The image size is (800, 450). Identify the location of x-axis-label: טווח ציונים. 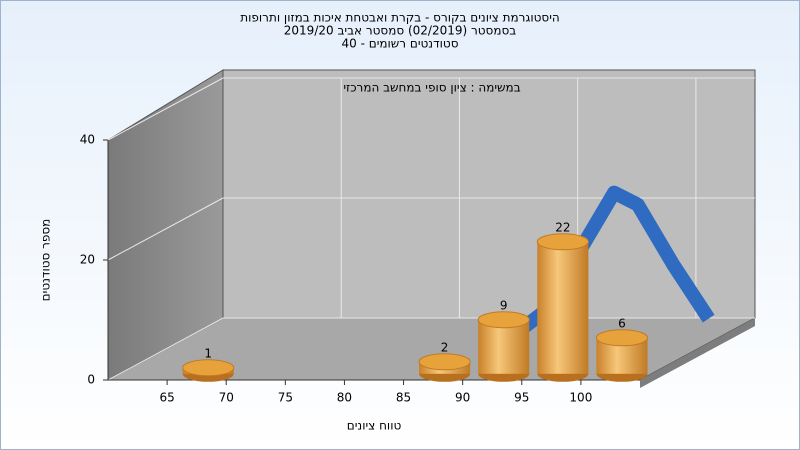
(374, 426).